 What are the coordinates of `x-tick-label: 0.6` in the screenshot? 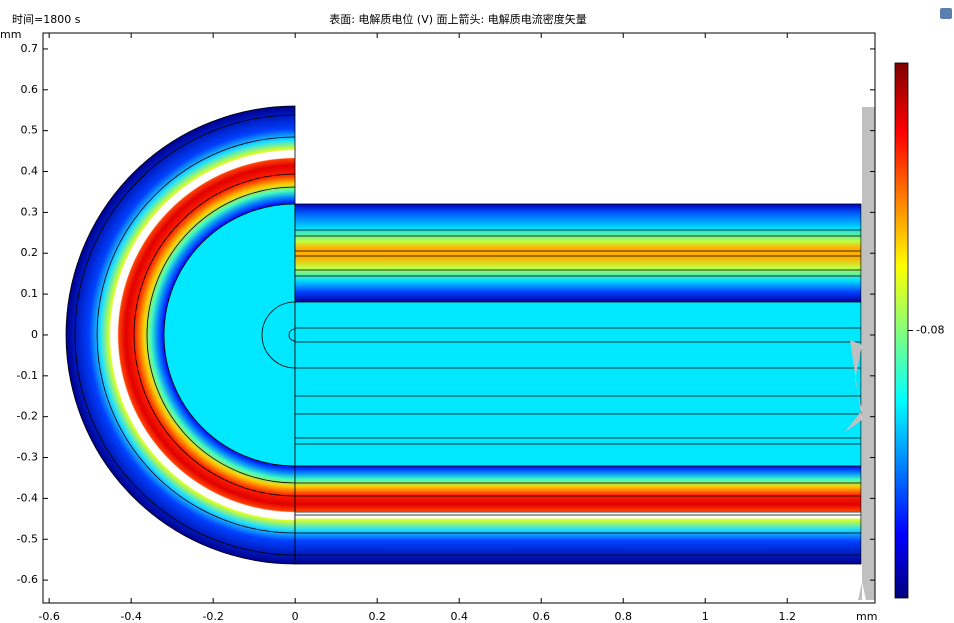 It's located at (541, 616).